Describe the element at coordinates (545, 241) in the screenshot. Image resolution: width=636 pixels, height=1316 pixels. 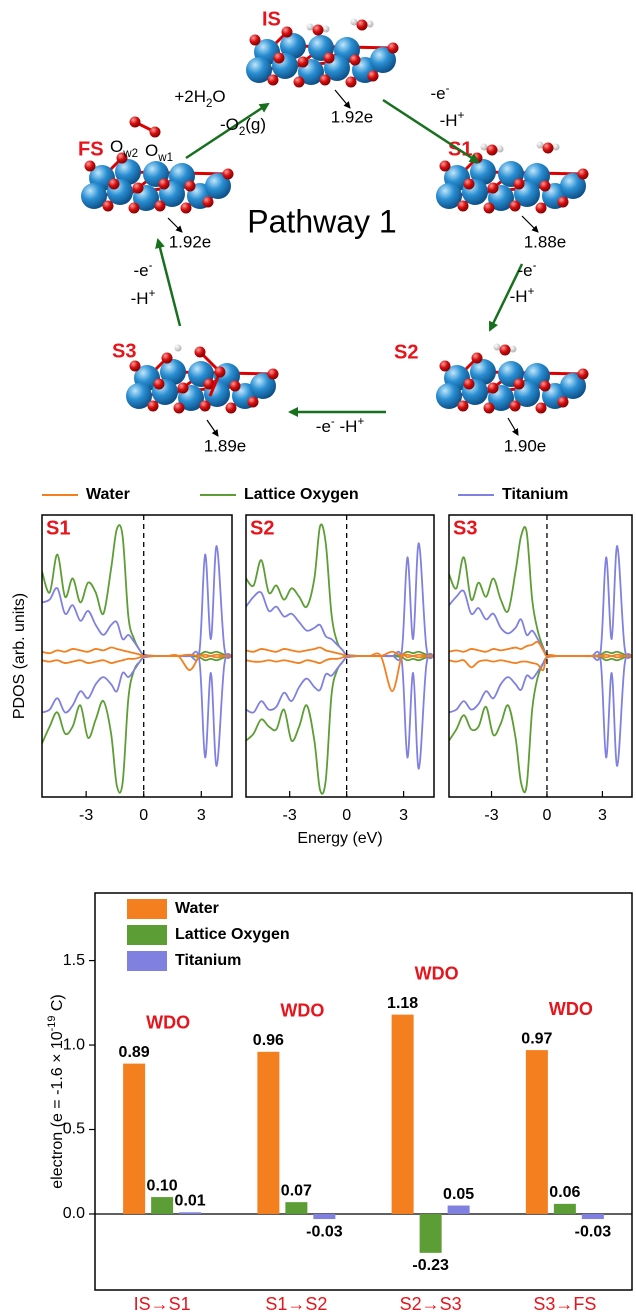
I see `charge-label: 1.88e` at that location.